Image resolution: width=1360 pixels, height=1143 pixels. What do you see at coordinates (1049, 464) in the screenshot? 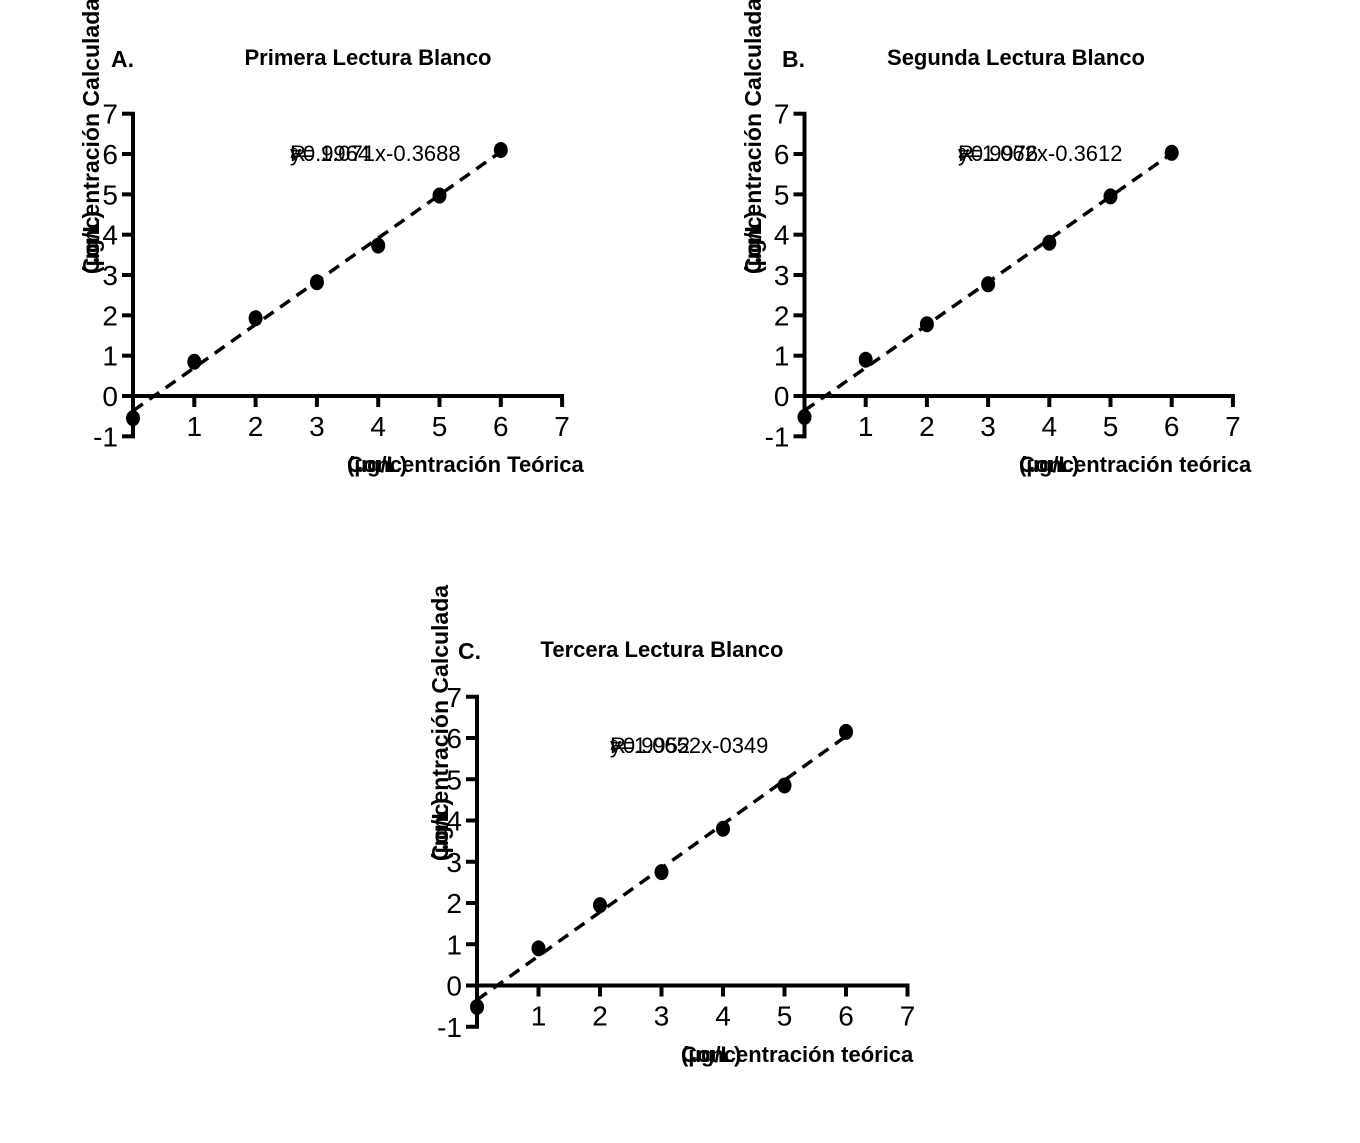
I see `x-axis-label-units-b: (µg/L)` at bounding box center [1049, 464].